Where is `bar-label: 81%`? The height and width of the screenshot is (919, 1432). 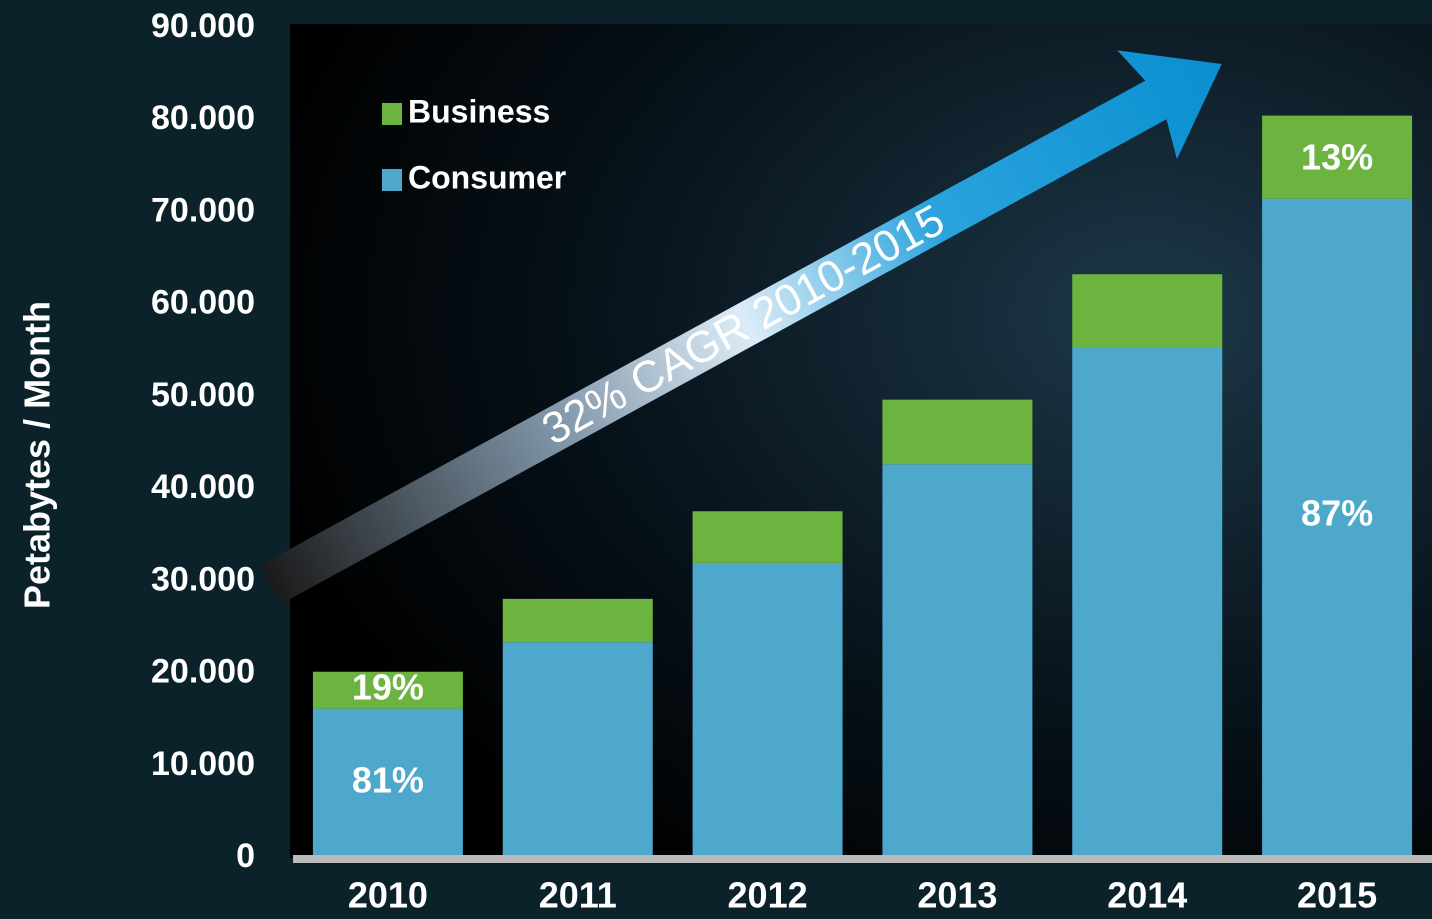 bar-label: 81% is located at coordinates (388, 780).